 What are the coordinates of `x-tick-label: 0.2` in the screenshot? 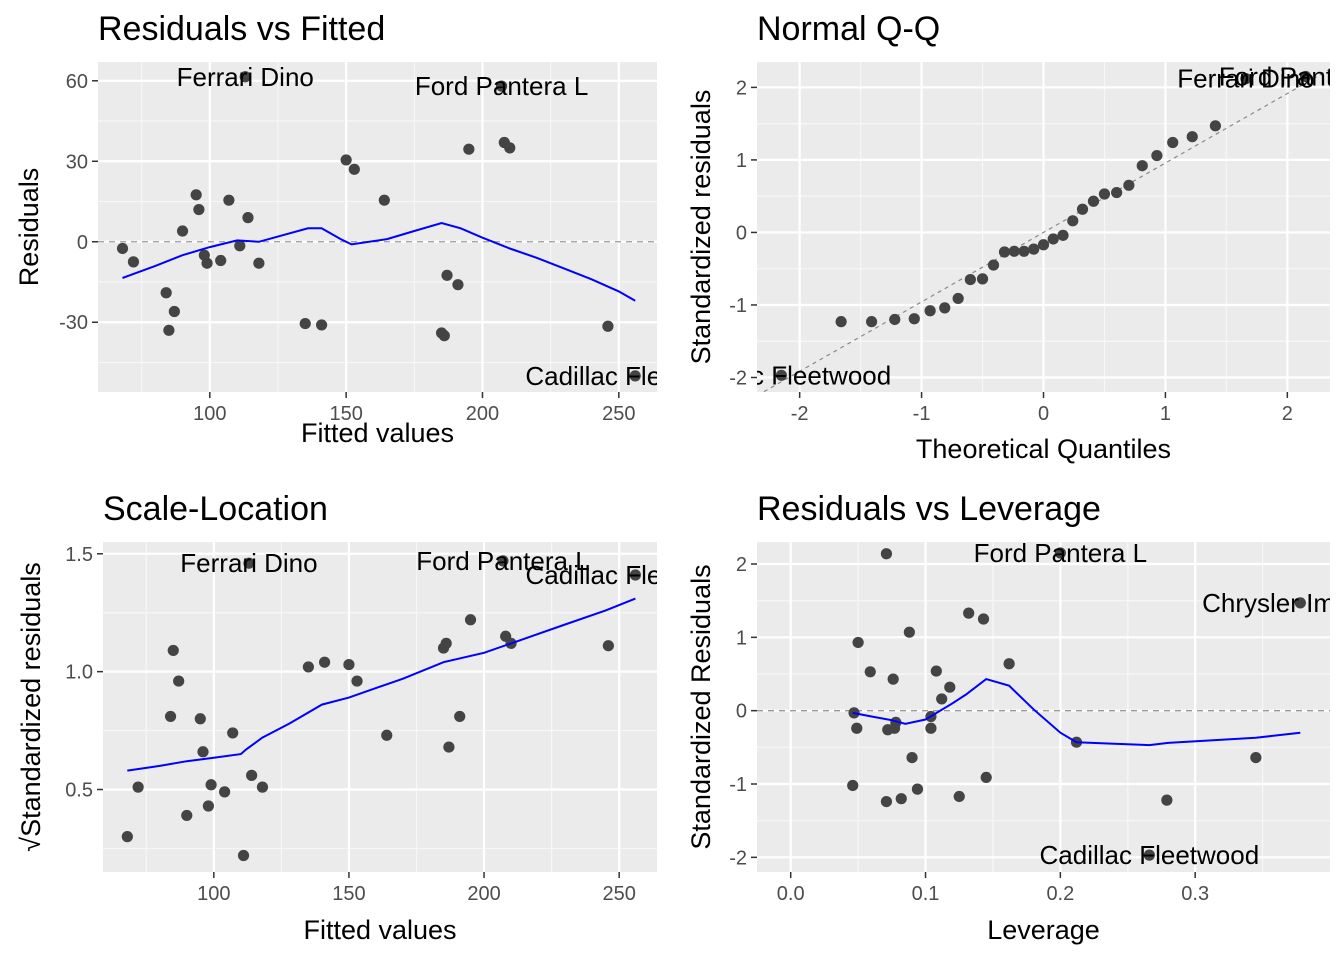 It's located at (1060, 894).